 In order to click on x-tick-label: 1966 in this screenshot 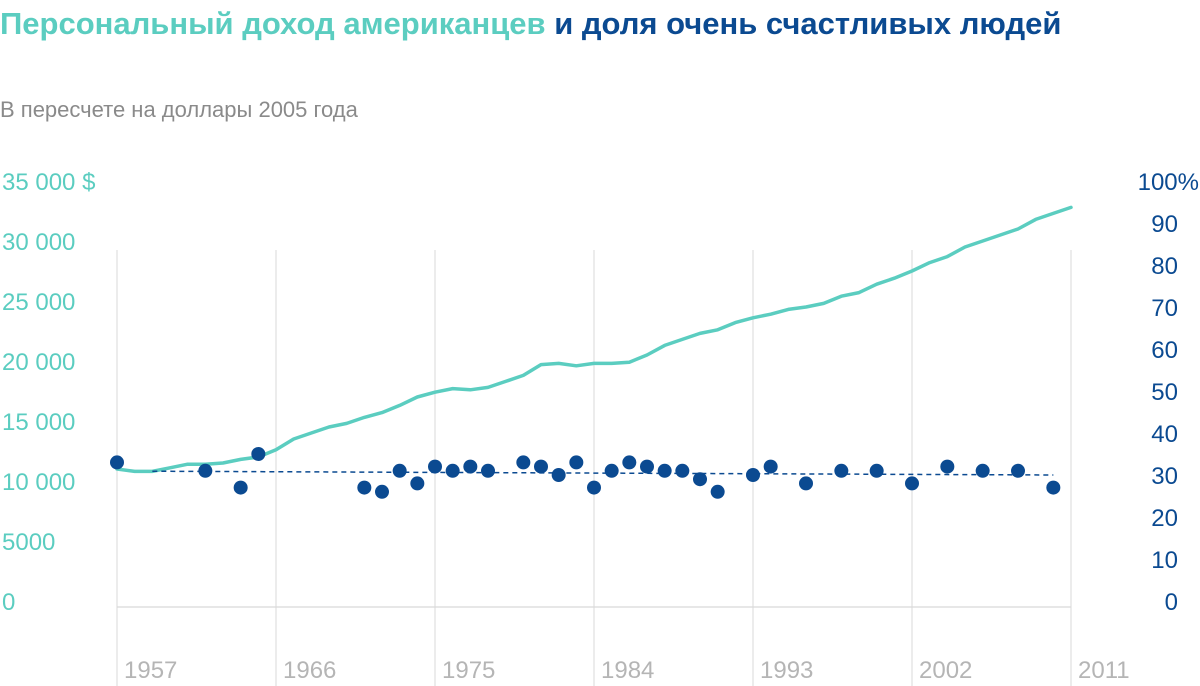, I will do `click(309, 670)`.